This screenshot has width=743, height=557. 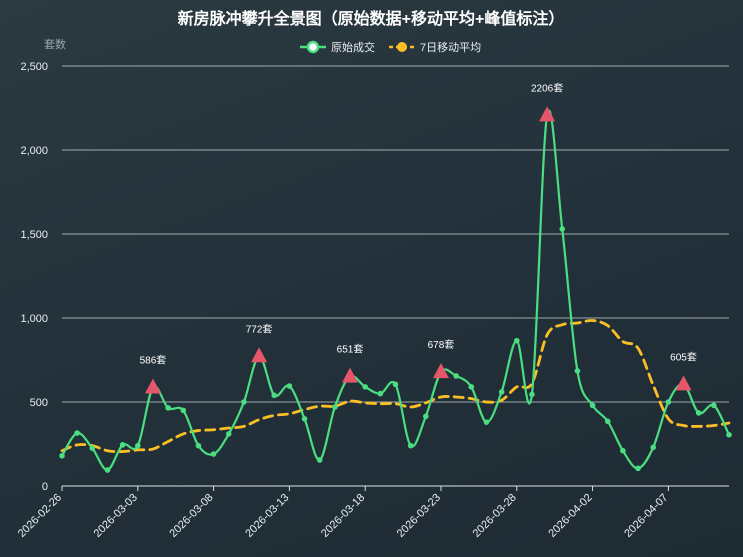 What do you see at coordinates (40, 516) in the screenshot?
I see `x-tick-label: 2026-02-26` at bounding box center [40, 516].